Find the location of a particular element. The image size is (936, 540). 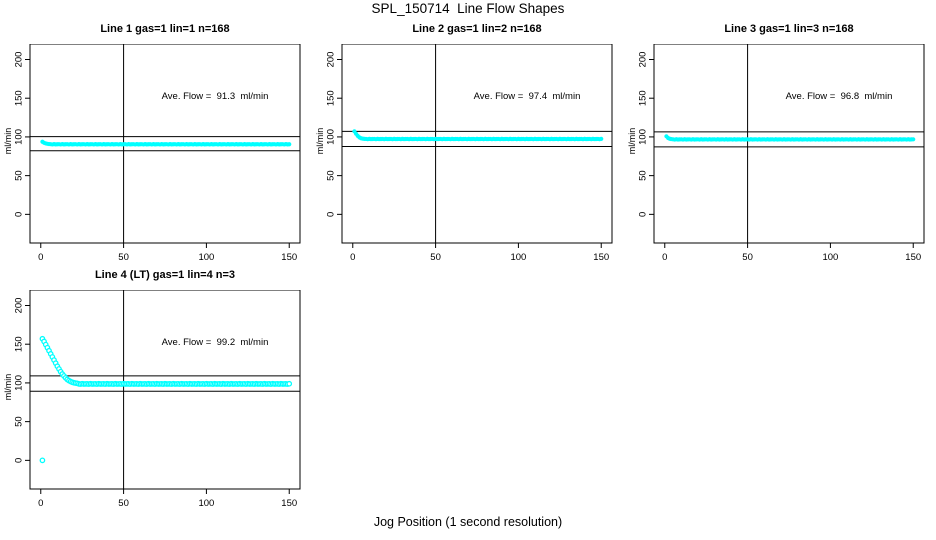

ave-flow-annotation: Ave. Flow = 96.8 ml/min is located at coordinates (839, 96).